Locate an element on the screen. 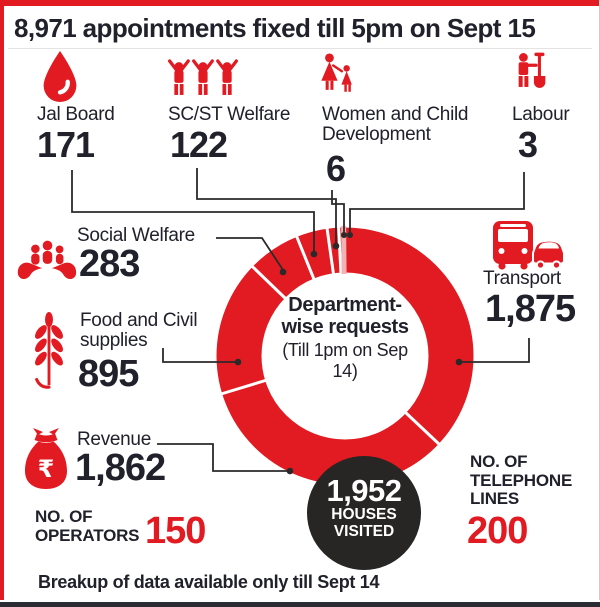 This screenshot has height=607, width=600. jal-board-value: 171 is located at coordinates (66, 144).